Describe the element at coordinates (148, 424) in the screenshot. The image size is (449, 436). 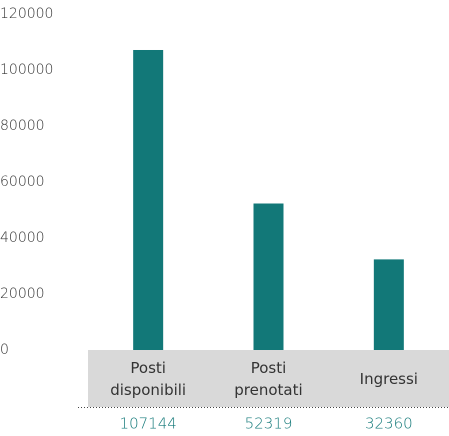
I see `value-label: 107144` at that location.